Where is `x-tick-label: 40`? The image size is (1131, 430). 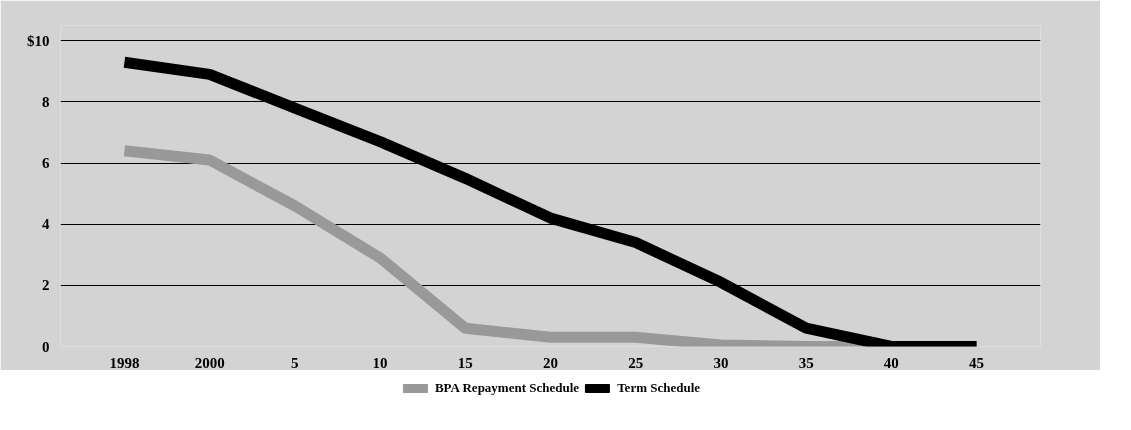
x-tick-label: 40 is located at coordinates (891, 362).